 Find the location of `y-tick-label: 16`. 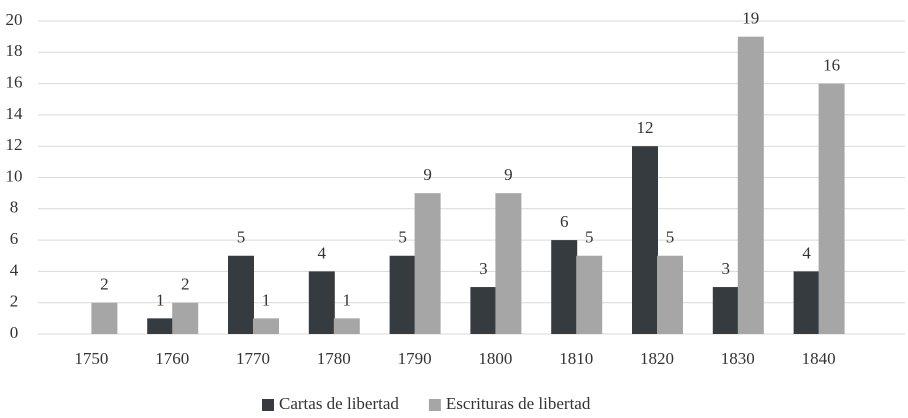

y-tick-label: 16 is located at coordinates (14, 82).